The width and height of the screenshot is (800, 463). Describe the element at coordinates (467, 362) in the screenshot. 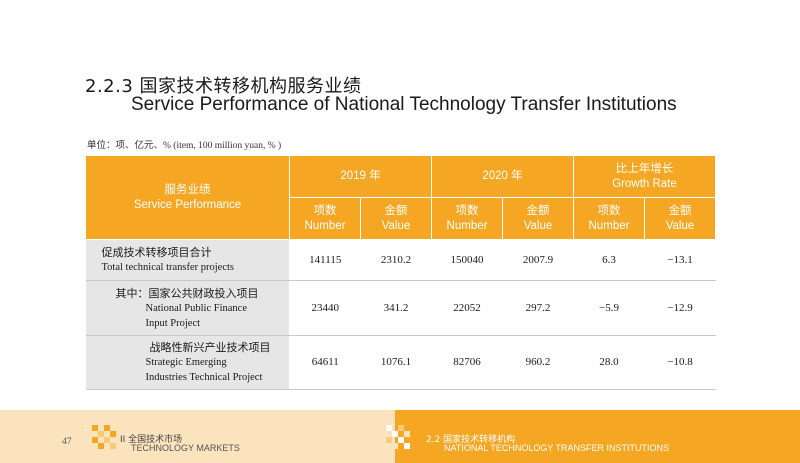

I see `cell-number-2020: 82706` at that location.